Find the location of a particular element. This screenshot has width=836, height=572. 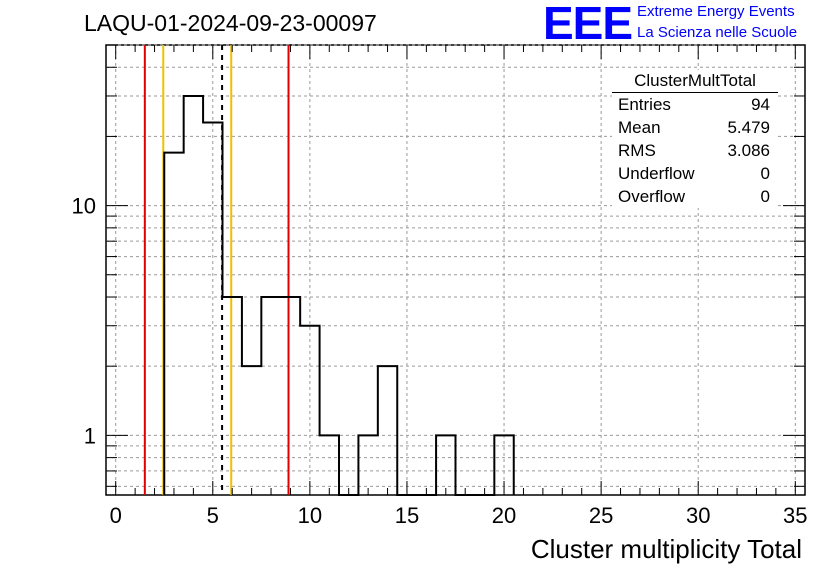

x-tick-label: 35 is located at coordinates (795, 515).